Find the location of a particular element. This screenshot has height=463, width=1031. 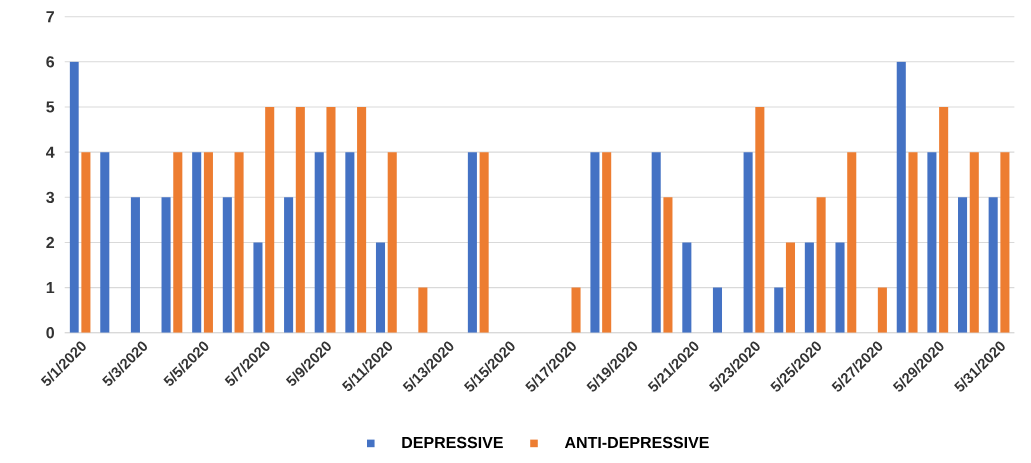

y-tick-label: 4 is located at coordinates (50, 152).